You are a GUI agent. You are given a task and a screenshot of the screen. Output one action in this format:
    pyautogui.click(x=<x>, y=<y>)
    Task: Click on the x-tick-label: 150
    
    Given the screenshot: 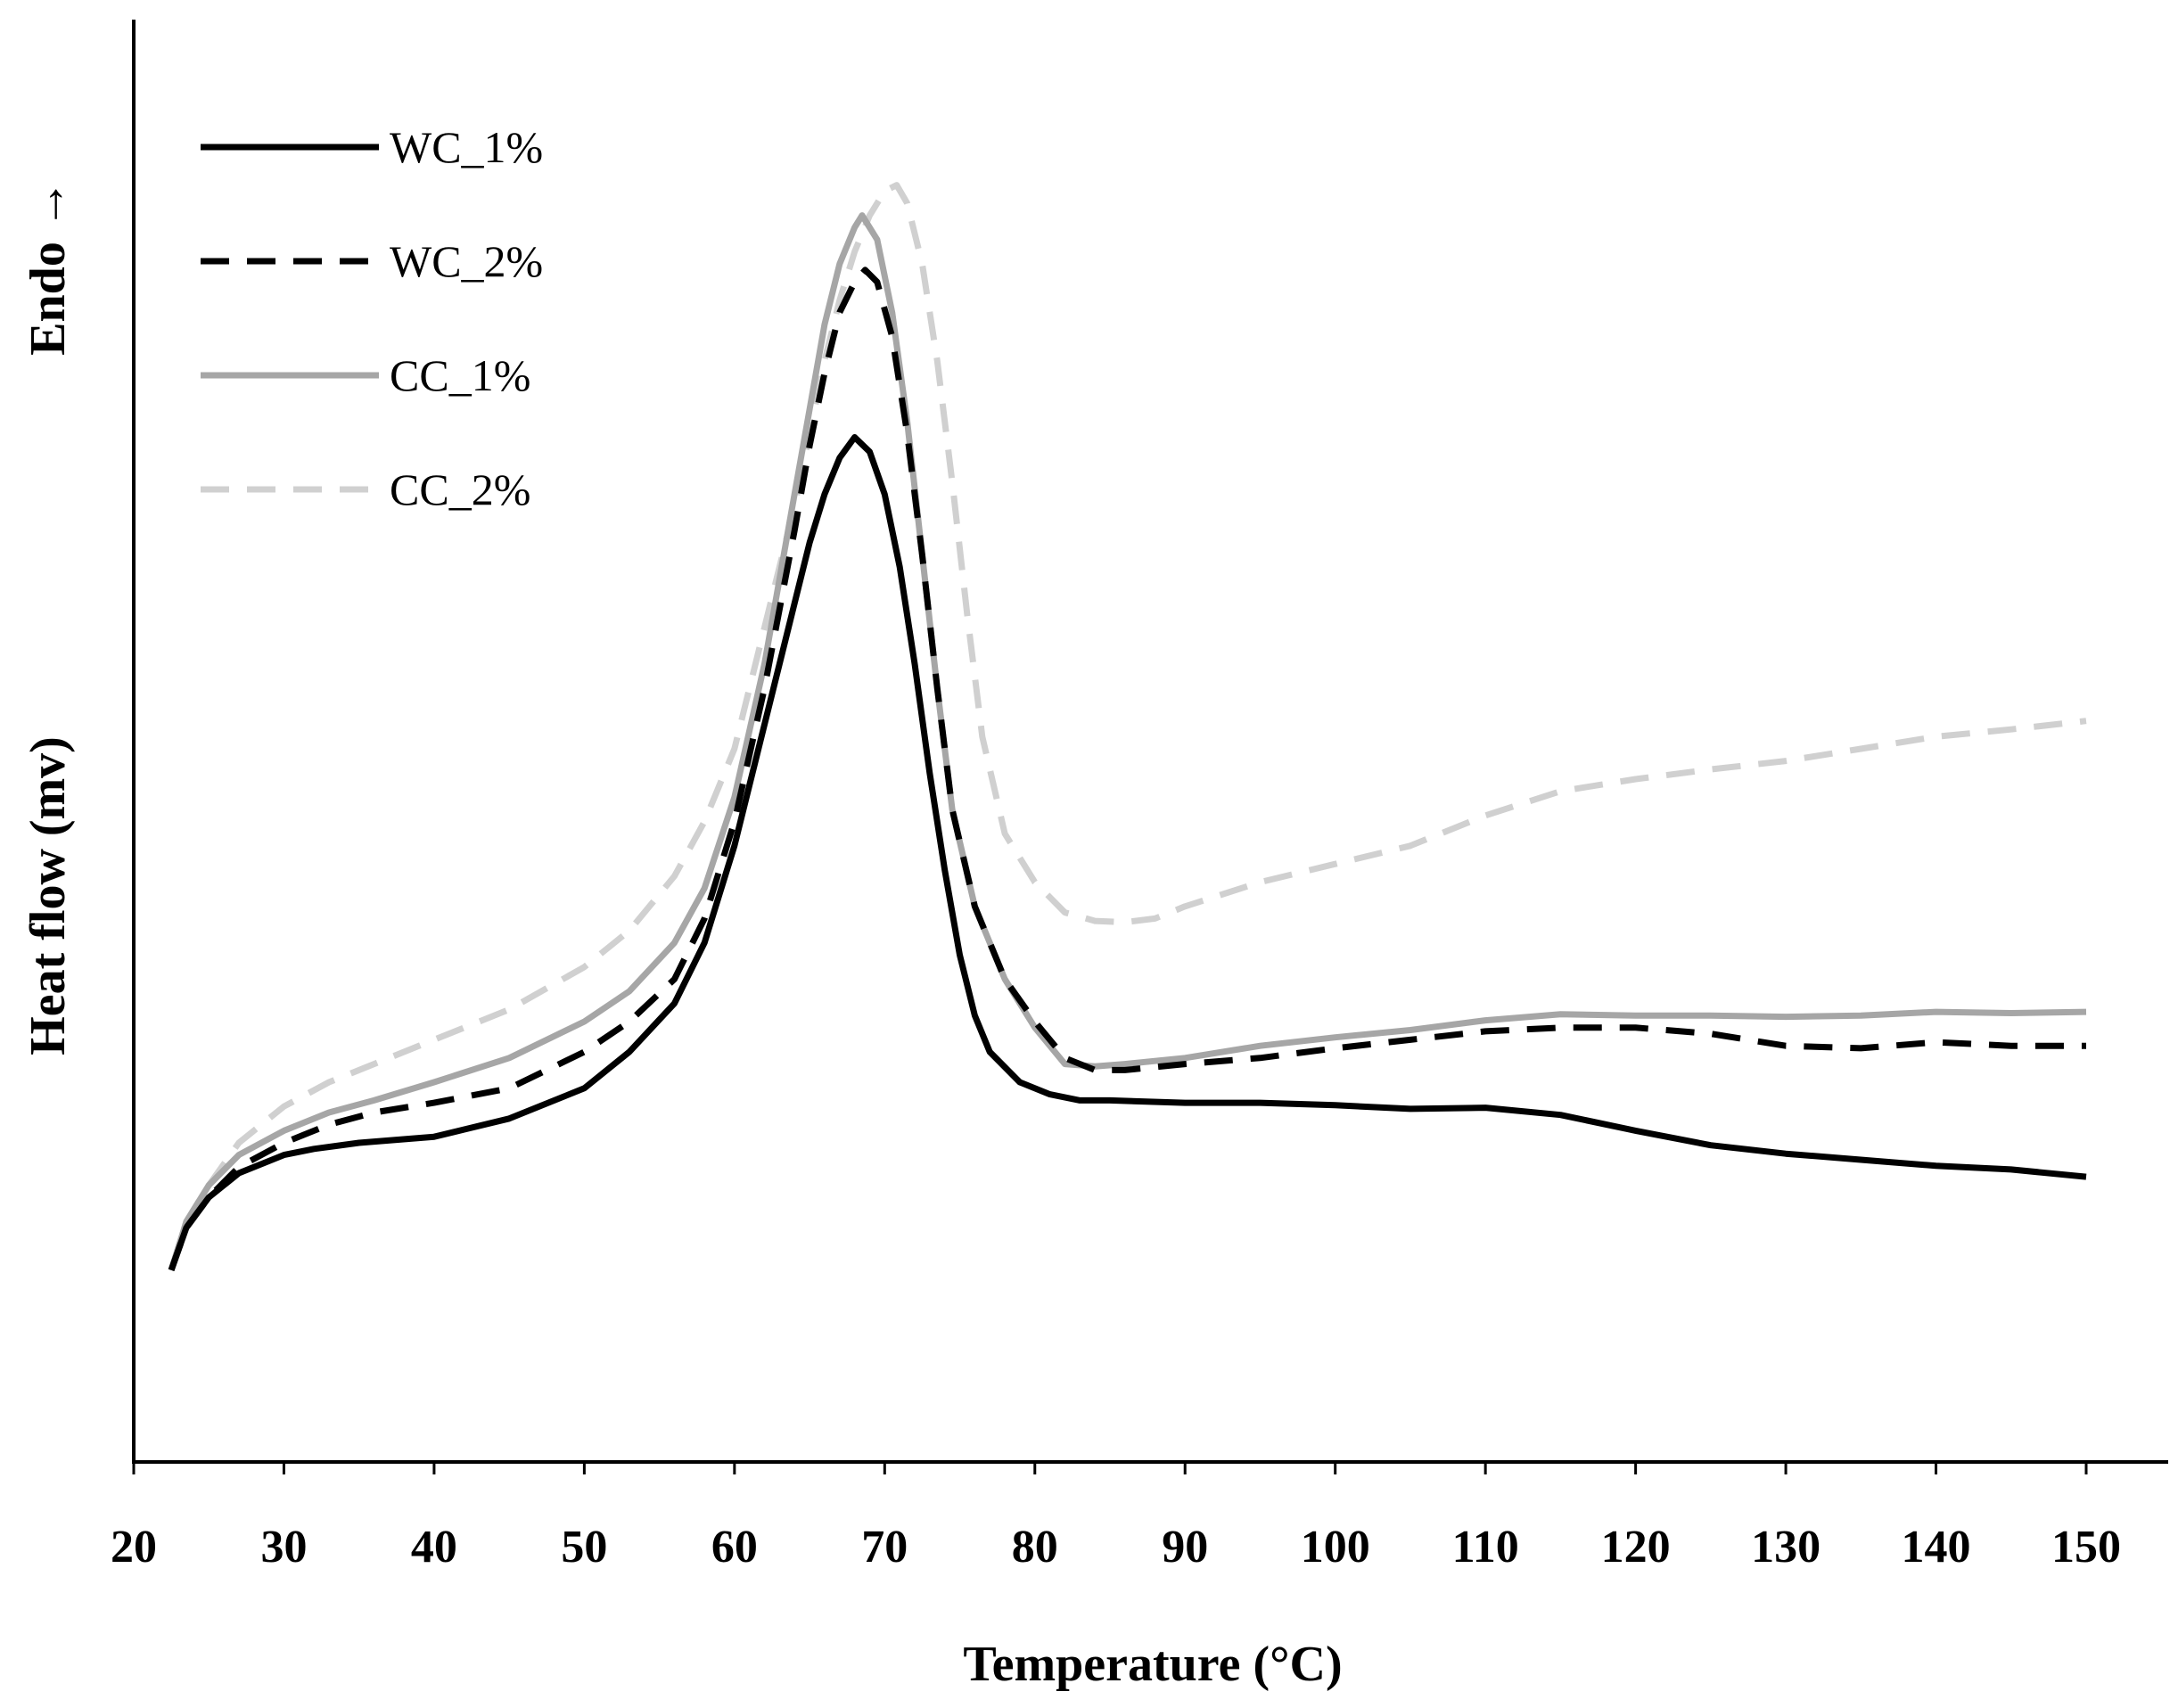 What is the action you would take?
    pyautogui.click(x=2086, y=1547)
    